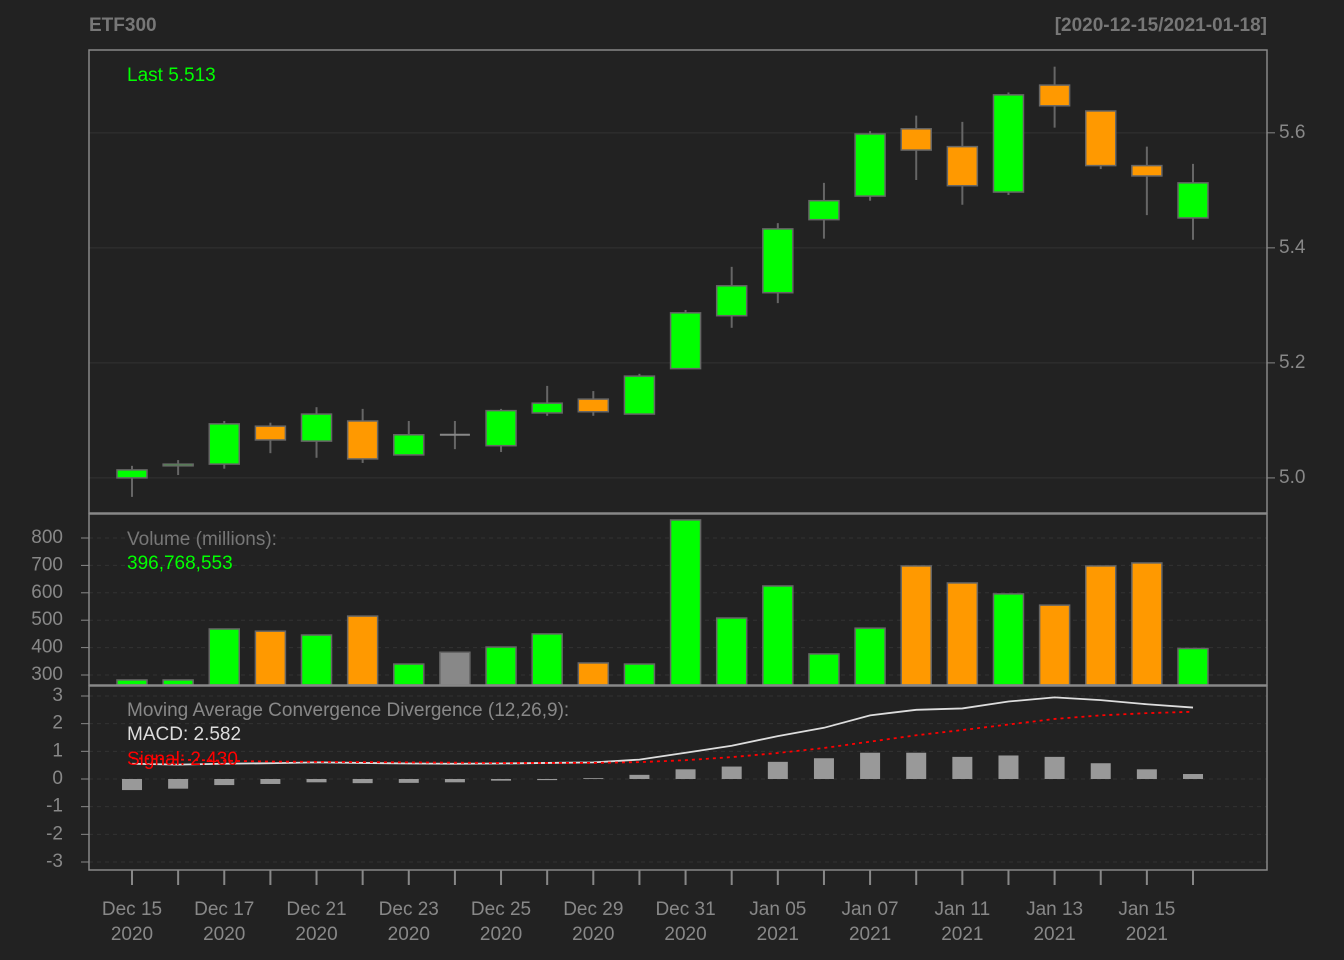  What do you see at coordinates (171, 75) in the screenshot?
I see `last-price: Last 5.513` at bounding box center [171, 75].